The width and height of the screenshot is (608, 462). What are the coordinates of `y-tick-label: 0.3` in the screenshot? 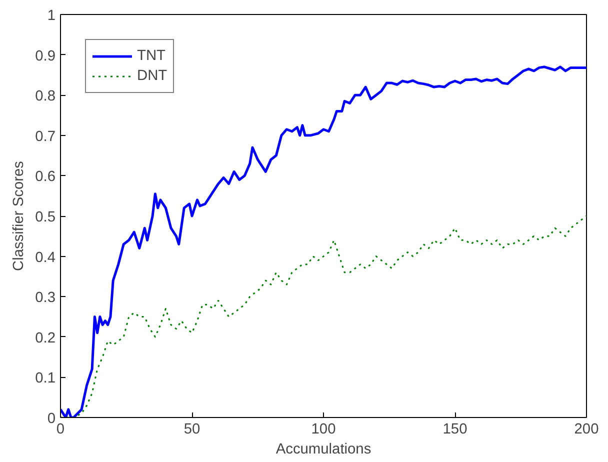 It's located at (45, 298).